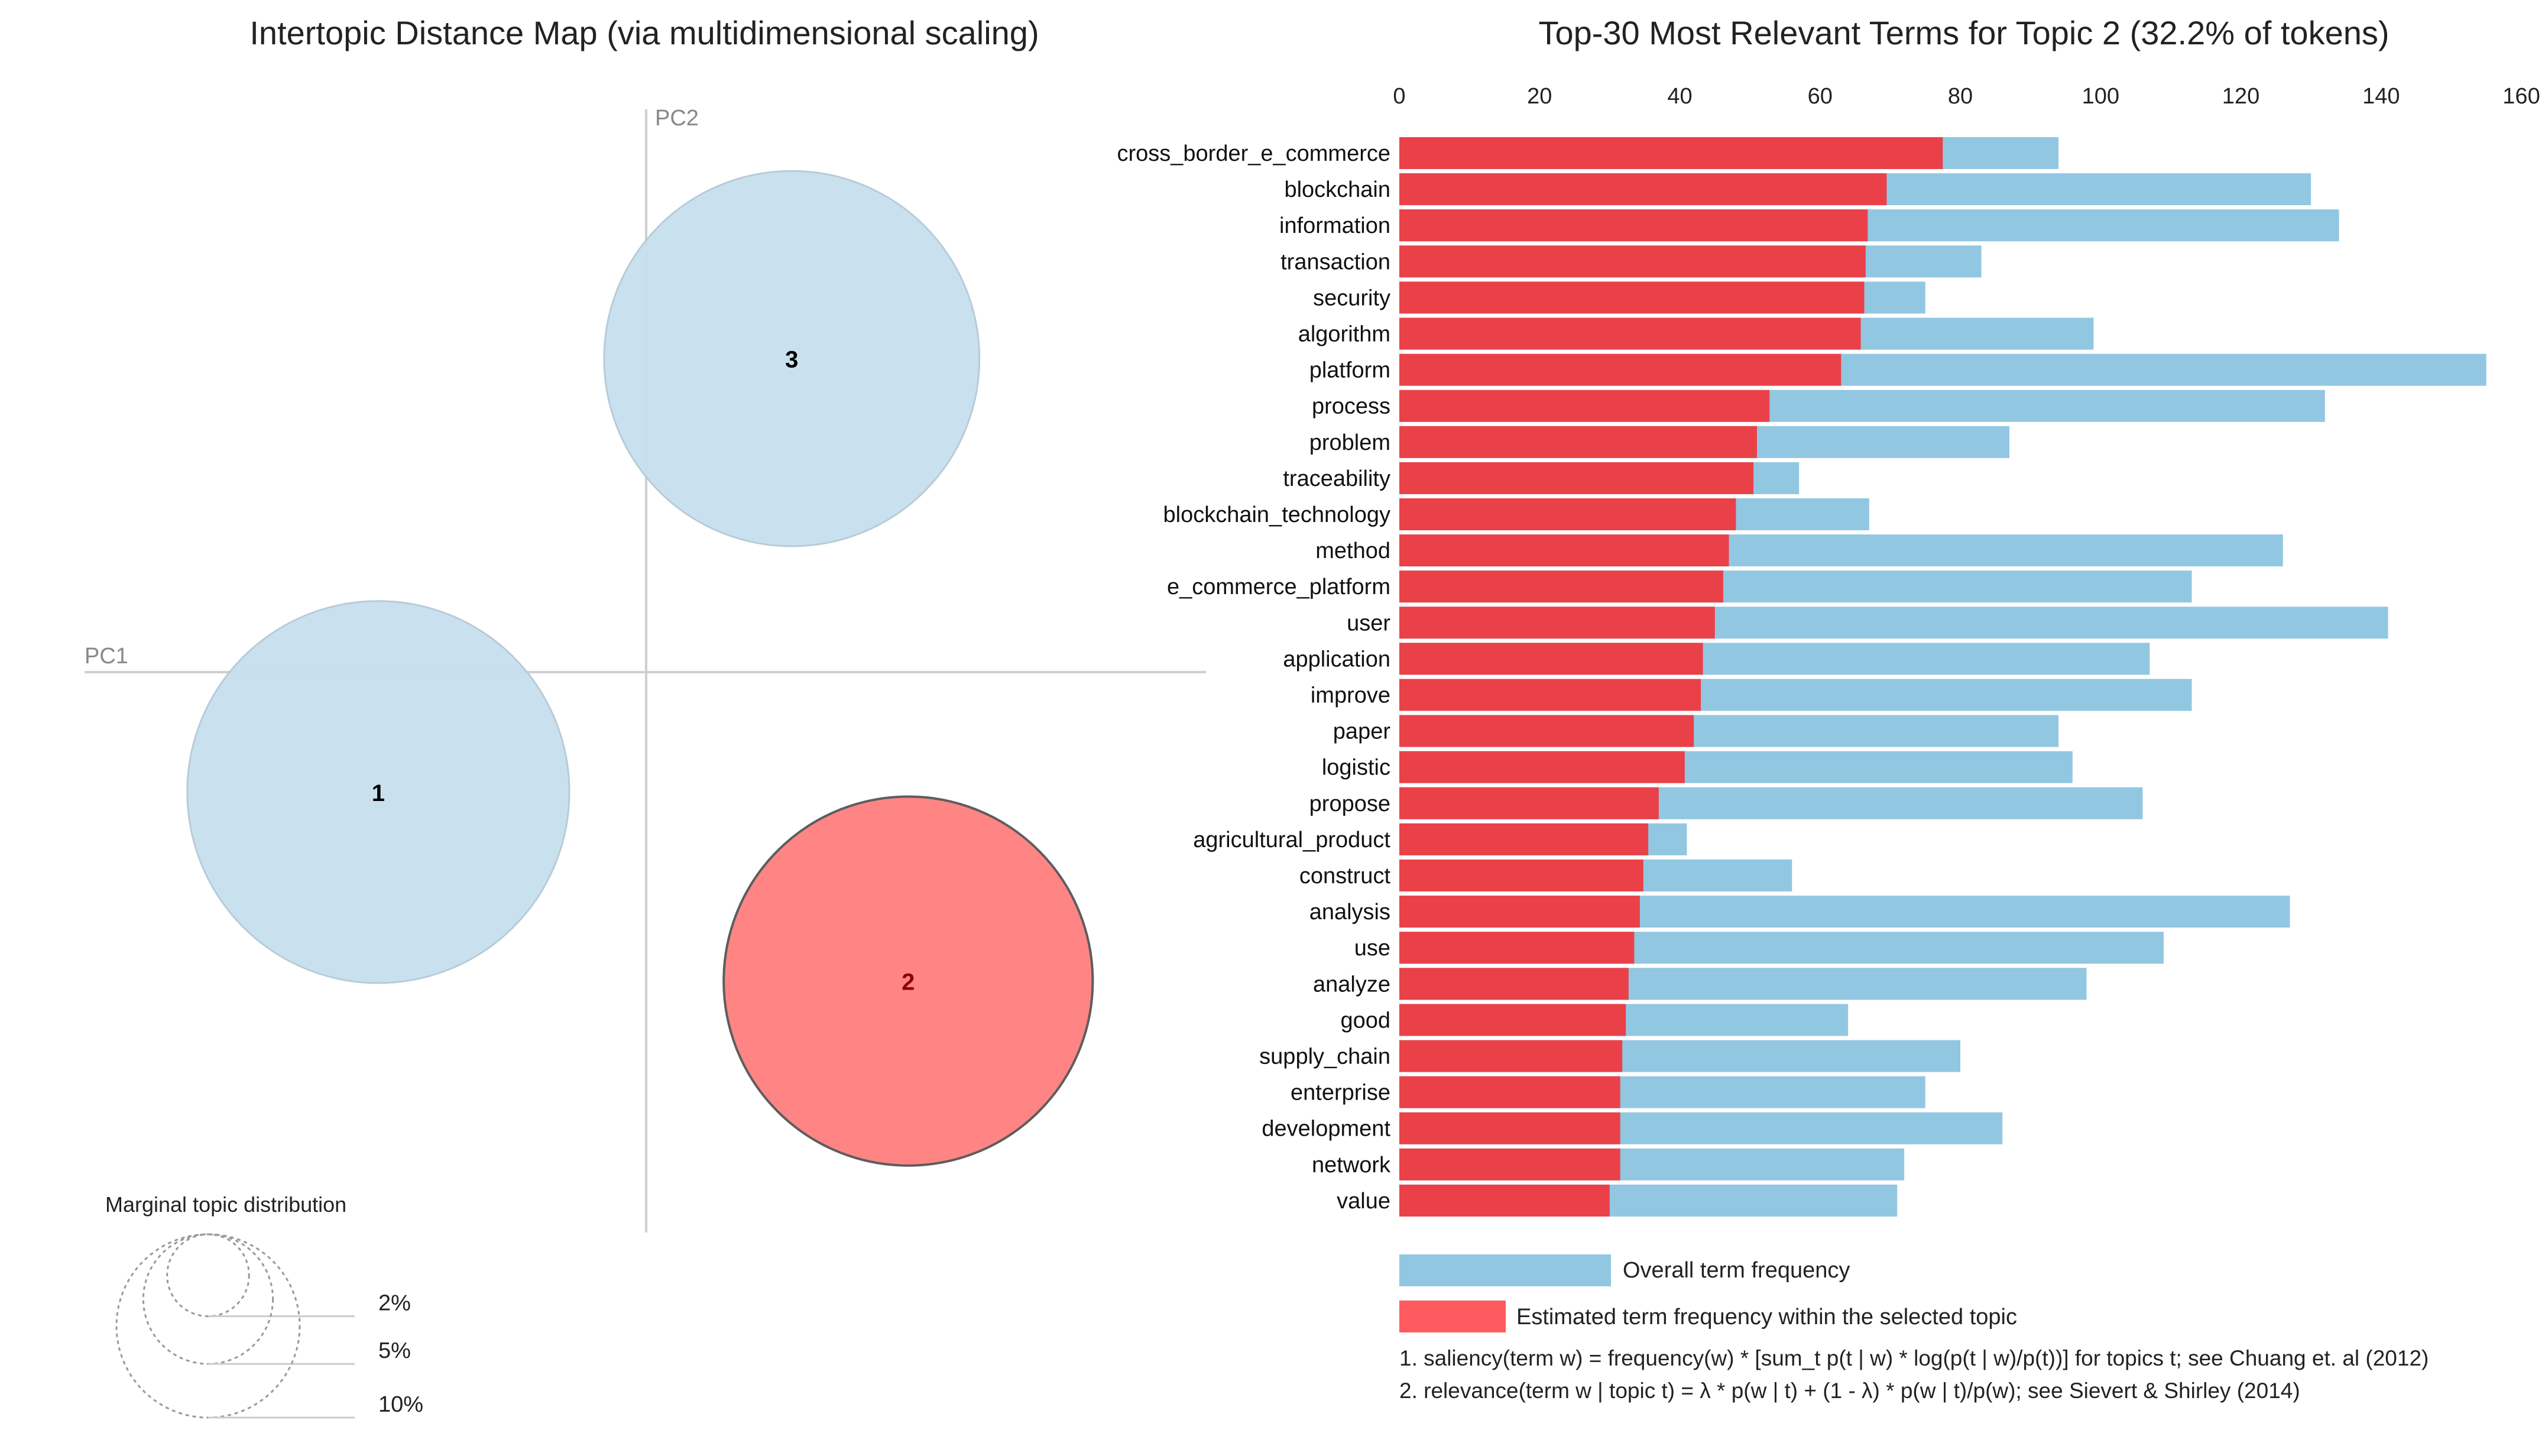  I want to click on term-label-construct: construct, so click(1345, 876).